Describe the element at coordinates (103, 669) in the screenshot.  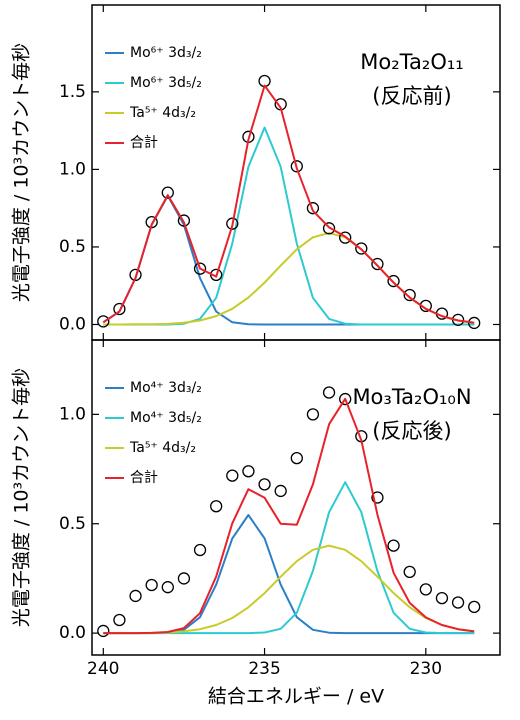
I see `x-tick-label: 240` at that location.